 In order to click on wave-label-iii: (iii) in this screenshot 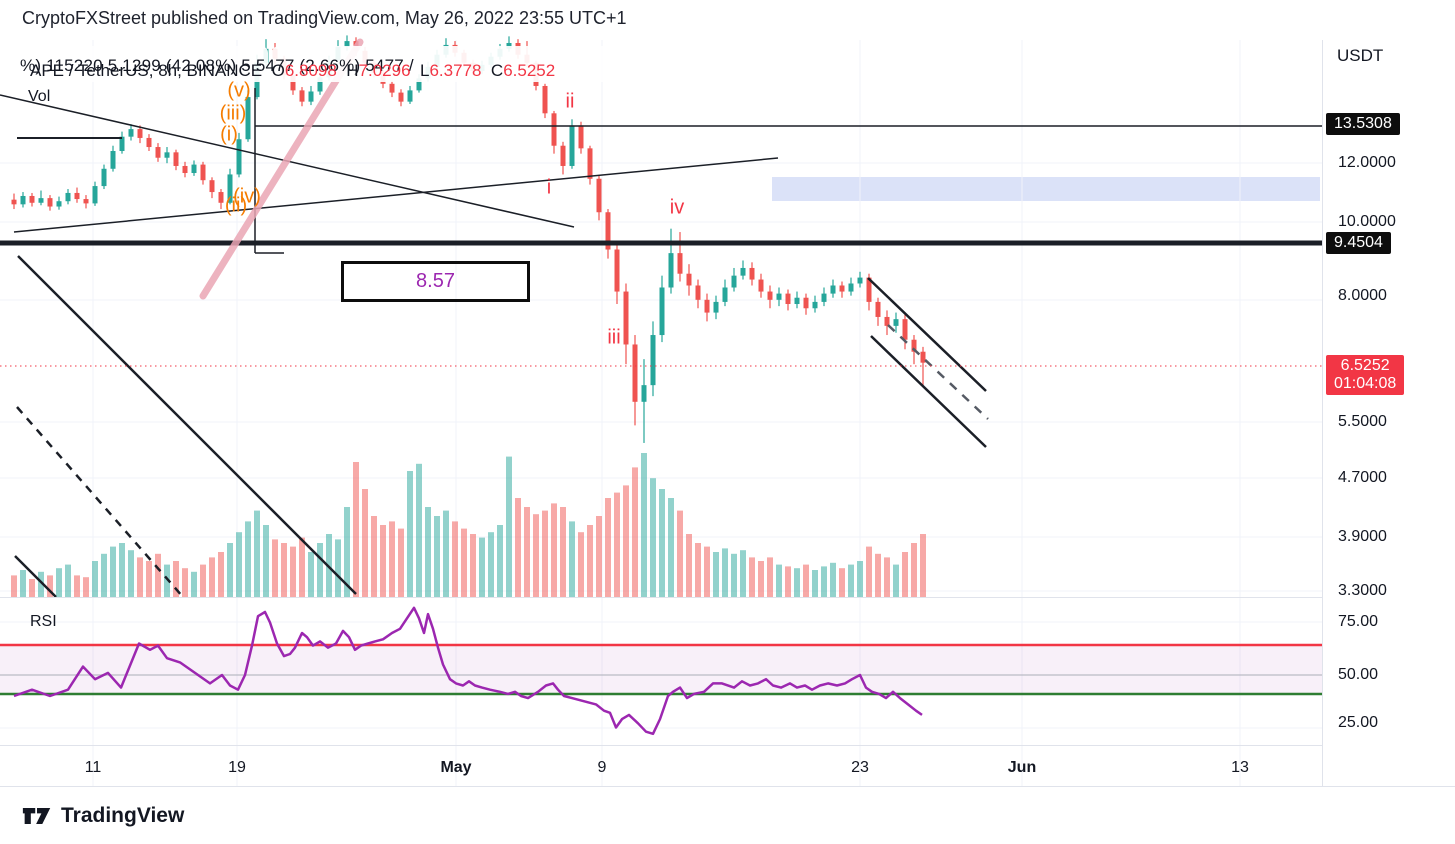, I will do `click(233, 113)`.